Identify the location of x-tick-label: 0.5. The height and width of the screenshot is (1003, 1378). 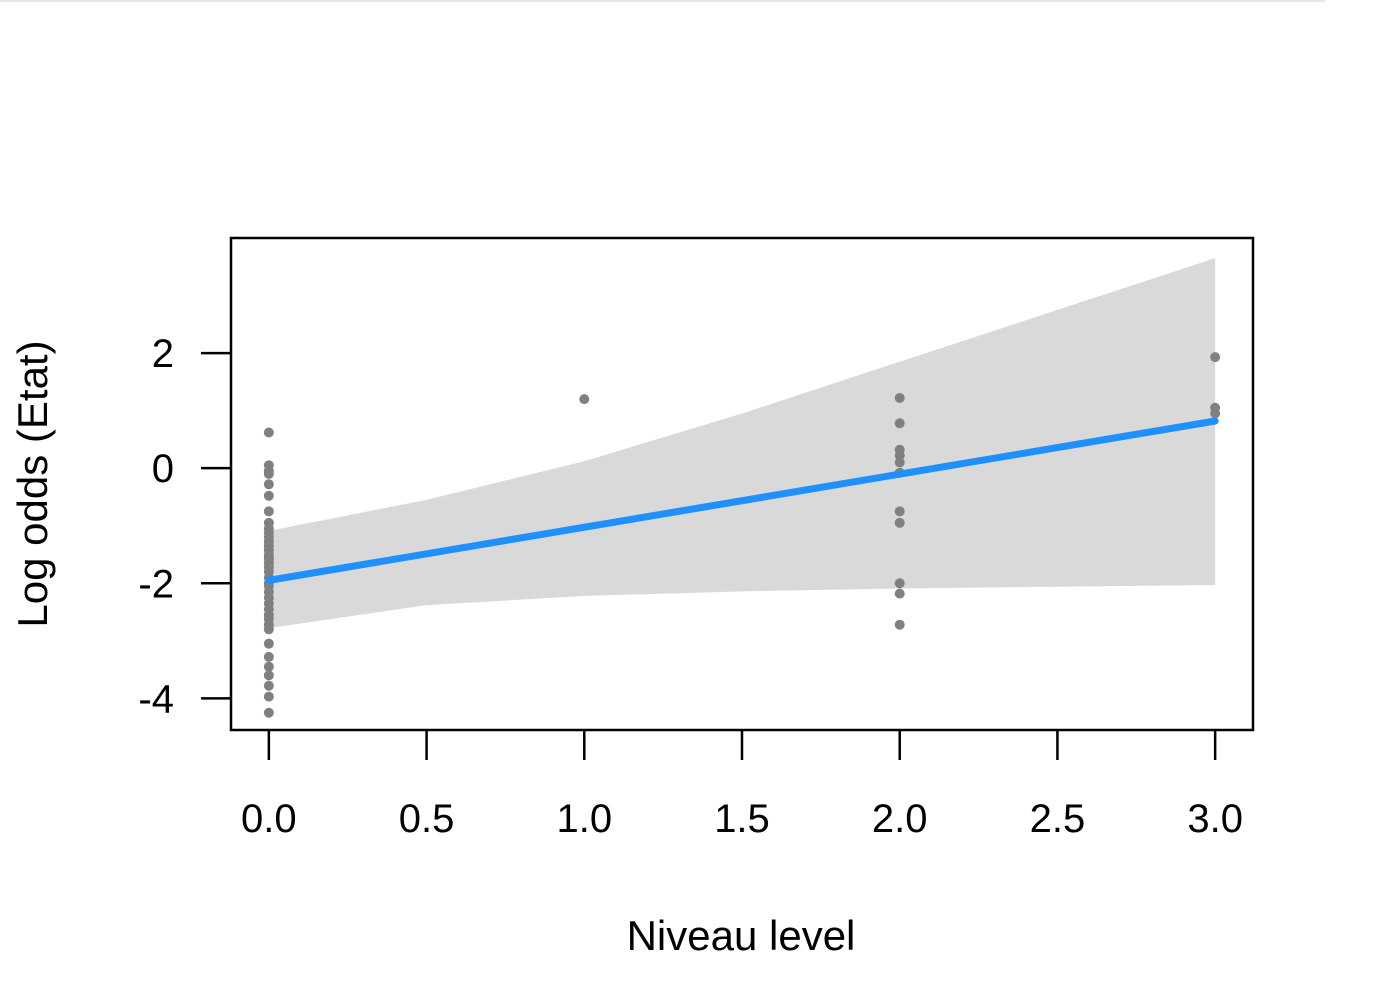
(427, 819).